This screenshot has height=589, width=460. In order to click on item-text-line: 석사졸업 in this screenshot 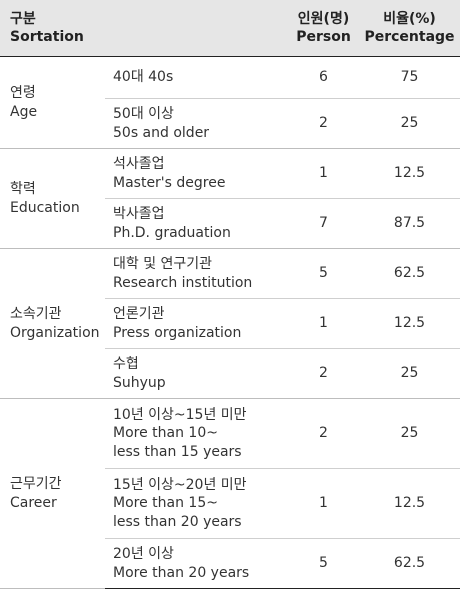, I will do `click(139, 164)`.